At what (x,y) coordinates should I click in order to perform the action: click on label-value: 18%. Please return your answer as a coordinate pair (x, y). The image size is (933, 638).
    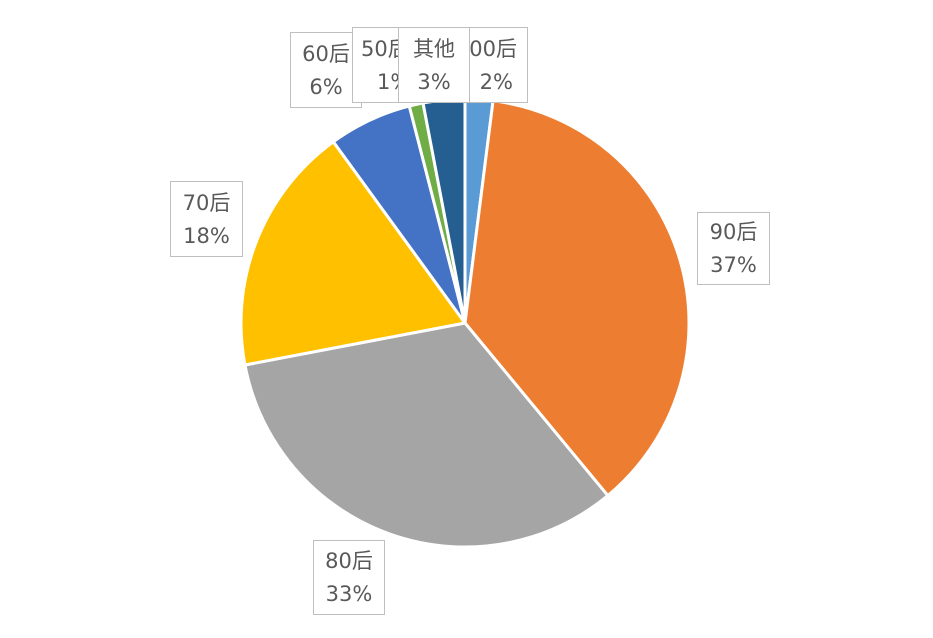
    Looking at the image, I should click on (206, 236).